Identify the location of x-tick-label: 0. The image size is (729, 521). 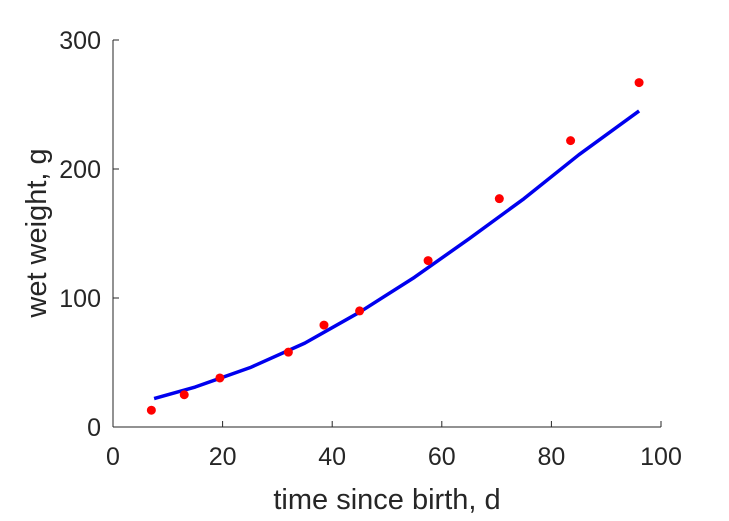
(113, 457).